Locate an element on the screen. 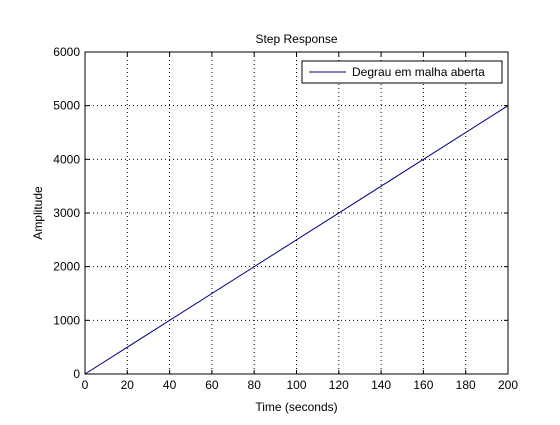  x-tick-label: 160 is located at coordinates (423, 385).